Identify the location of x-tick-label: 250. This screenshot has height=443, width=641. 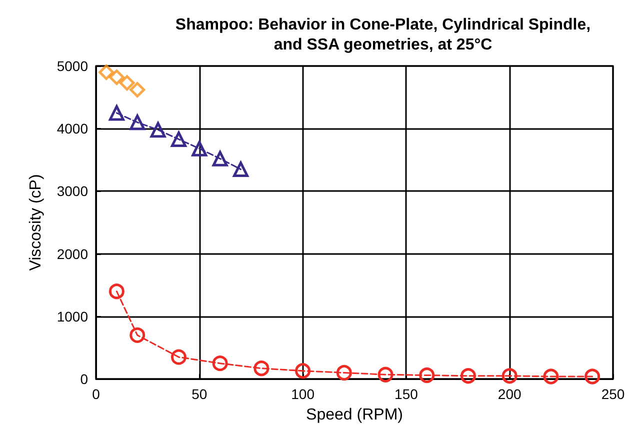
(613, 394).